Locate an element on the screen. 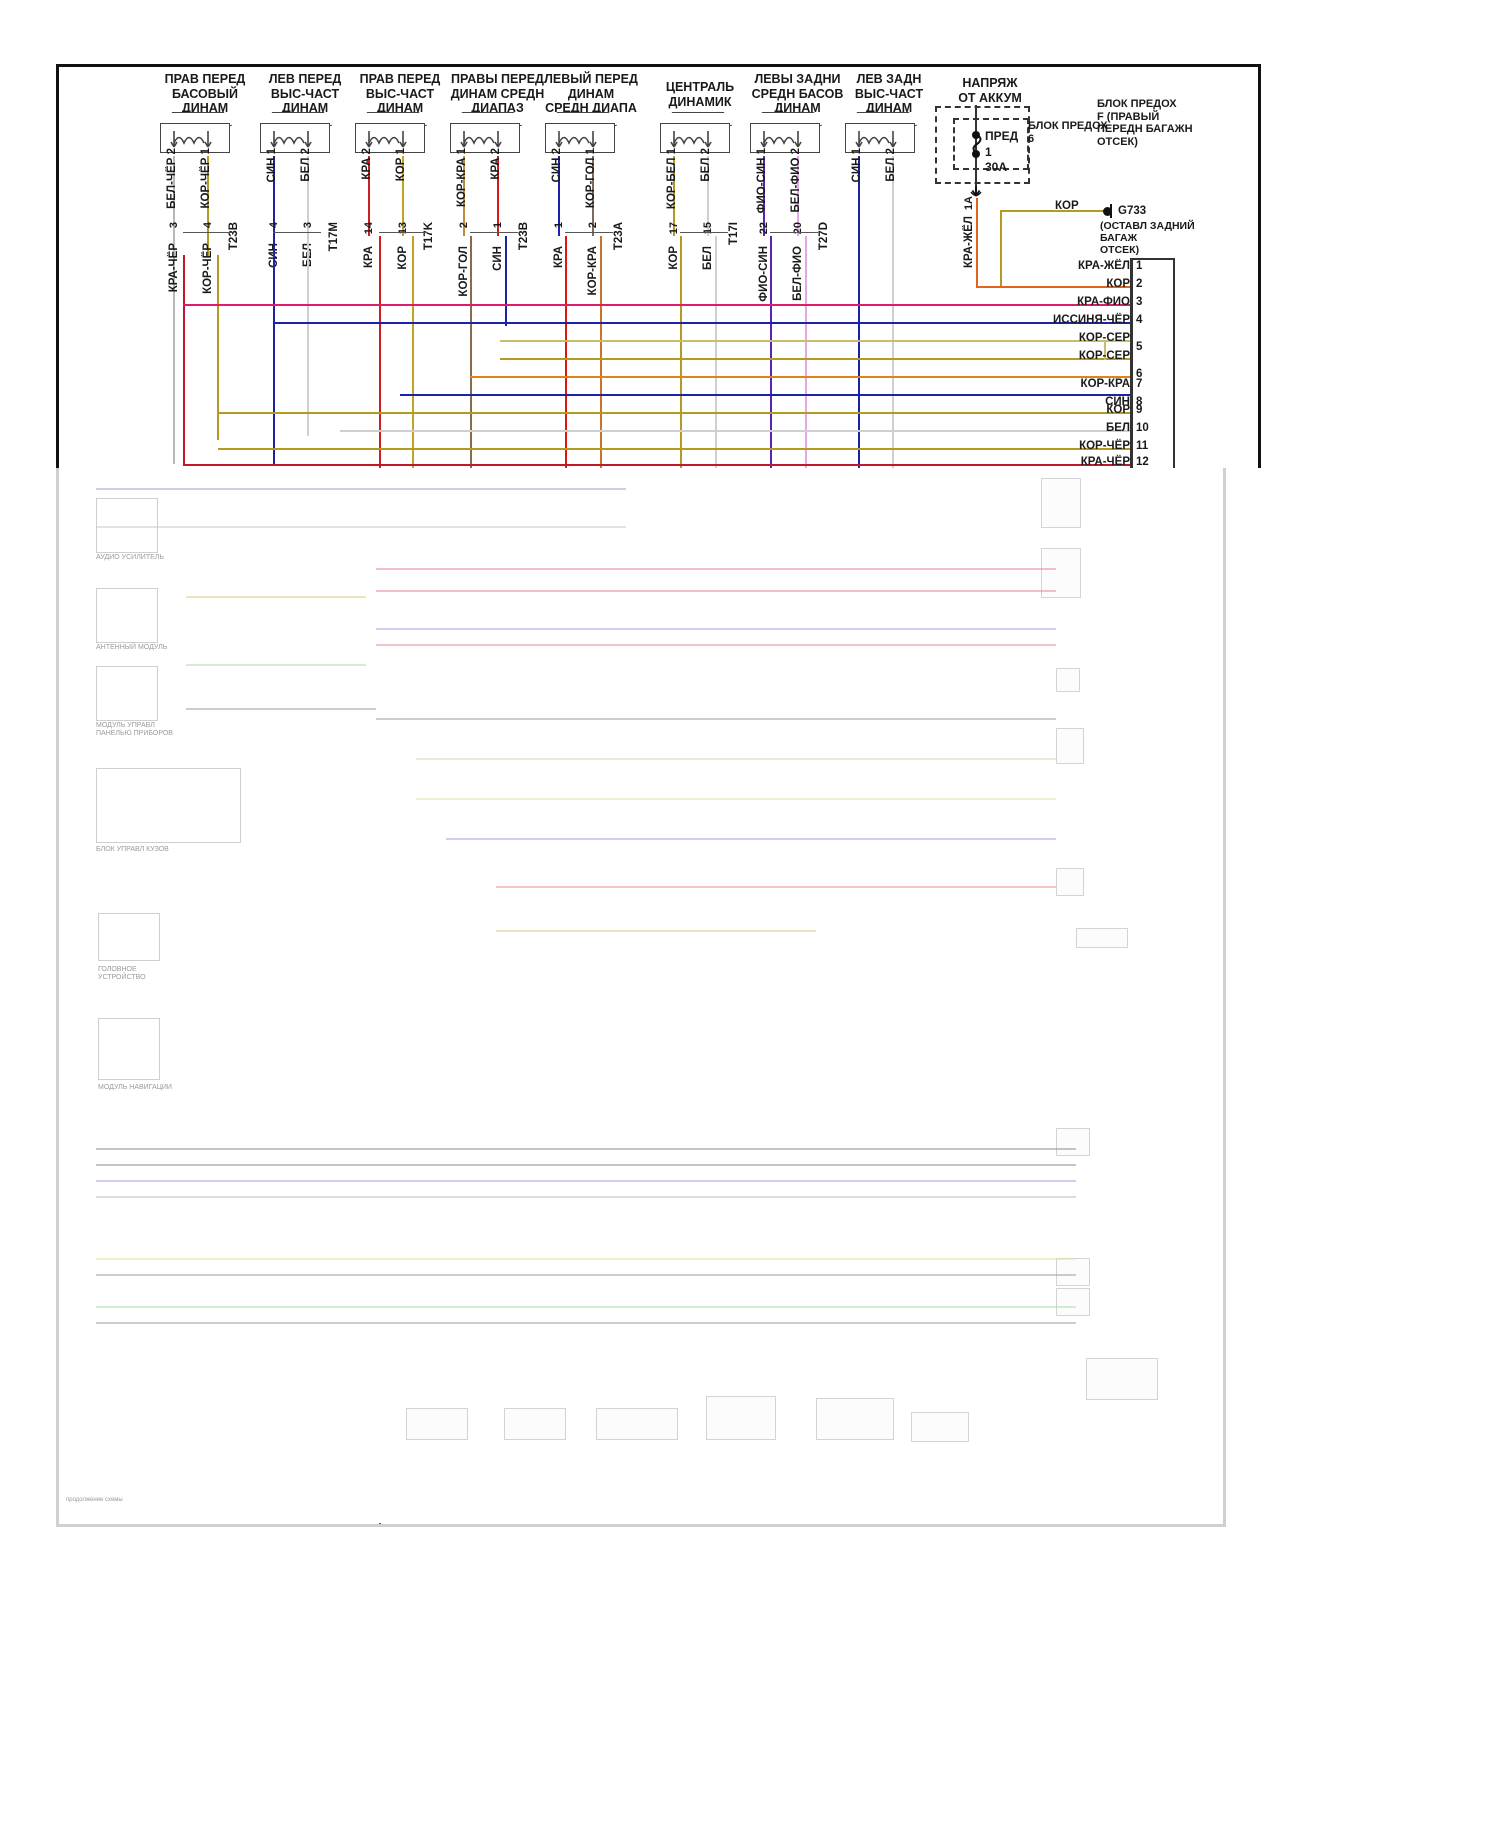  wire-label-1-lower-left: КРА-ЧЁР is located at coordinates (174, 268).